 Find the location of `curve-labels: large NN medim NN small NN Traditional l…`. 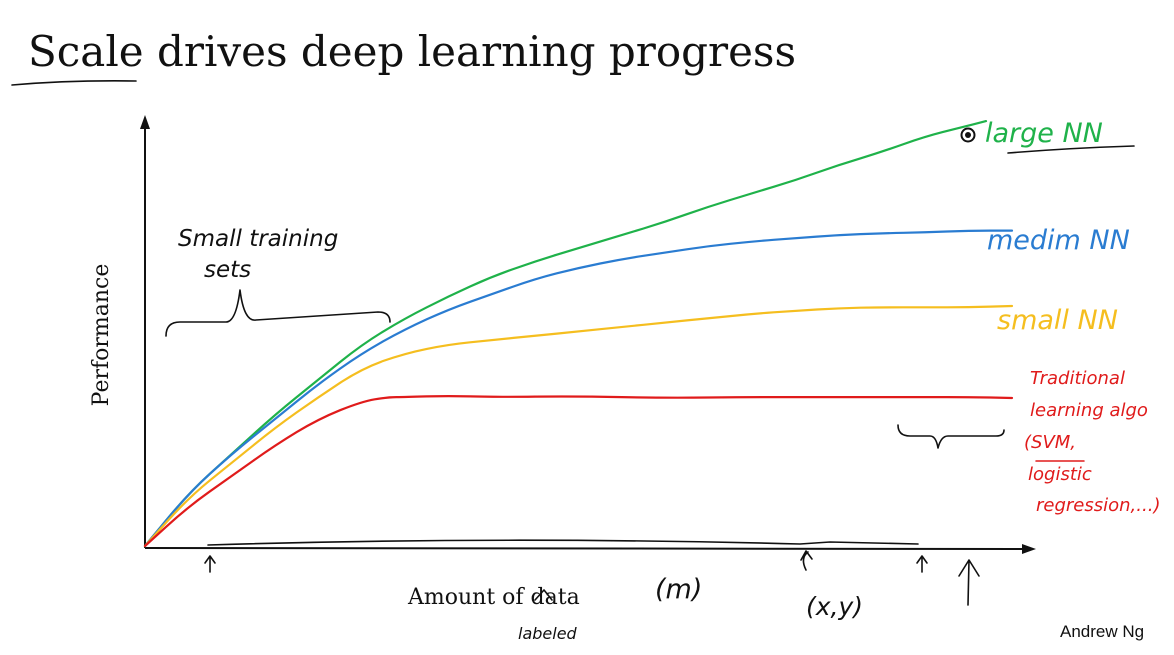

curve-labels: large NN medim NN small NN Traditional l… is located at coordinates (1072, 317).